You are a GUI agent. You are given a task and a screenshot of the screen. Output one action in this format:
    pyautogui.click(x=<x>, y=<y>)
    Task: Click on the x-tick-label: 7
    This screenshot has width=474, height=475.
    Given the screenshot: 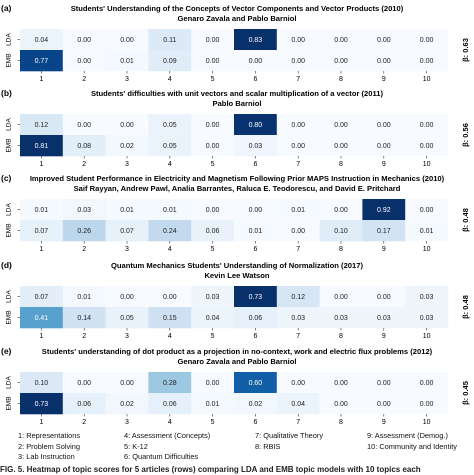 What is the action you would take?
    pyautogui.click(x=298, y=336)
    